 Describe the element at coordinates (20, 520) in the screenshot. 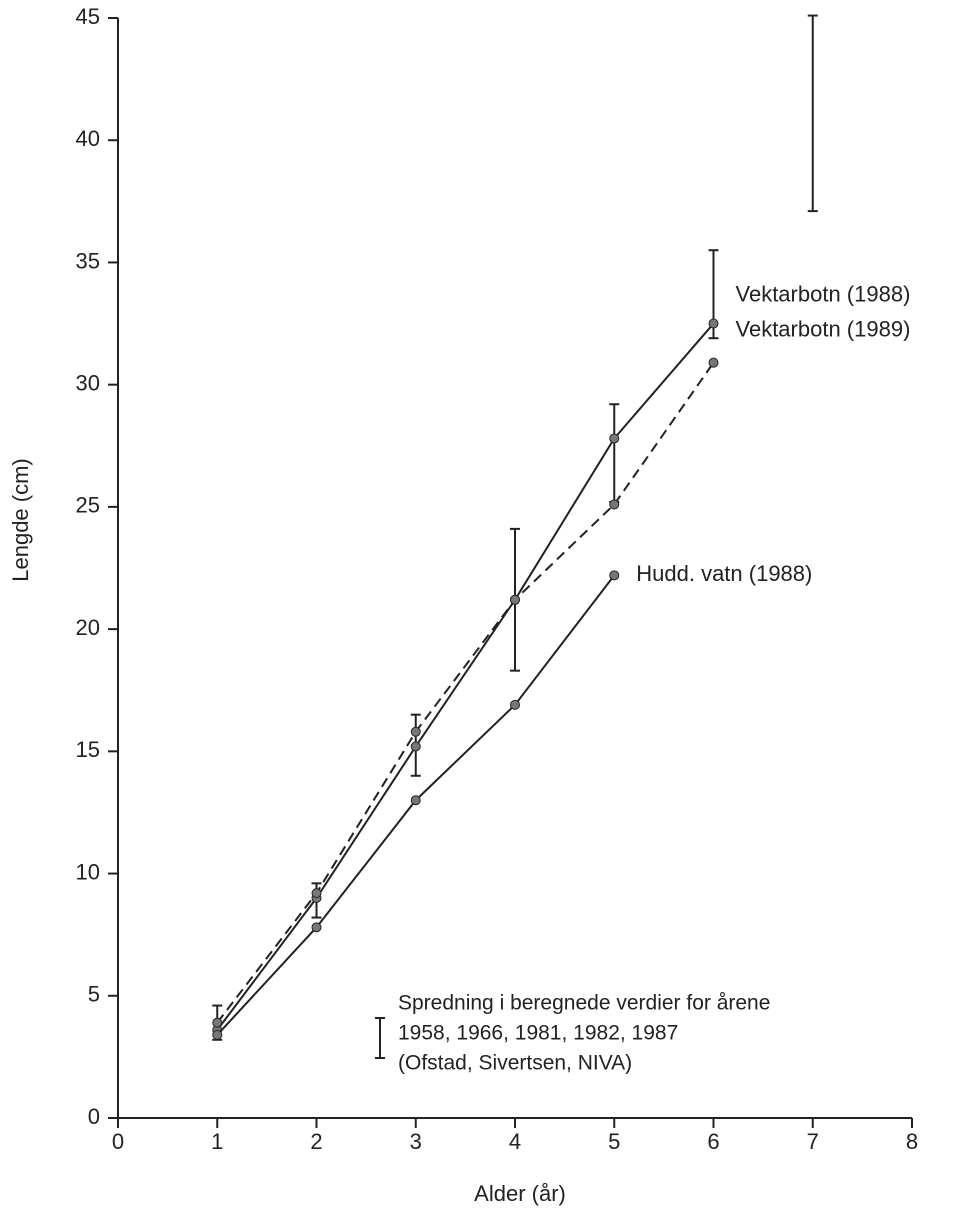

I see `y-axis-label: Lengde (cm)` at that location.